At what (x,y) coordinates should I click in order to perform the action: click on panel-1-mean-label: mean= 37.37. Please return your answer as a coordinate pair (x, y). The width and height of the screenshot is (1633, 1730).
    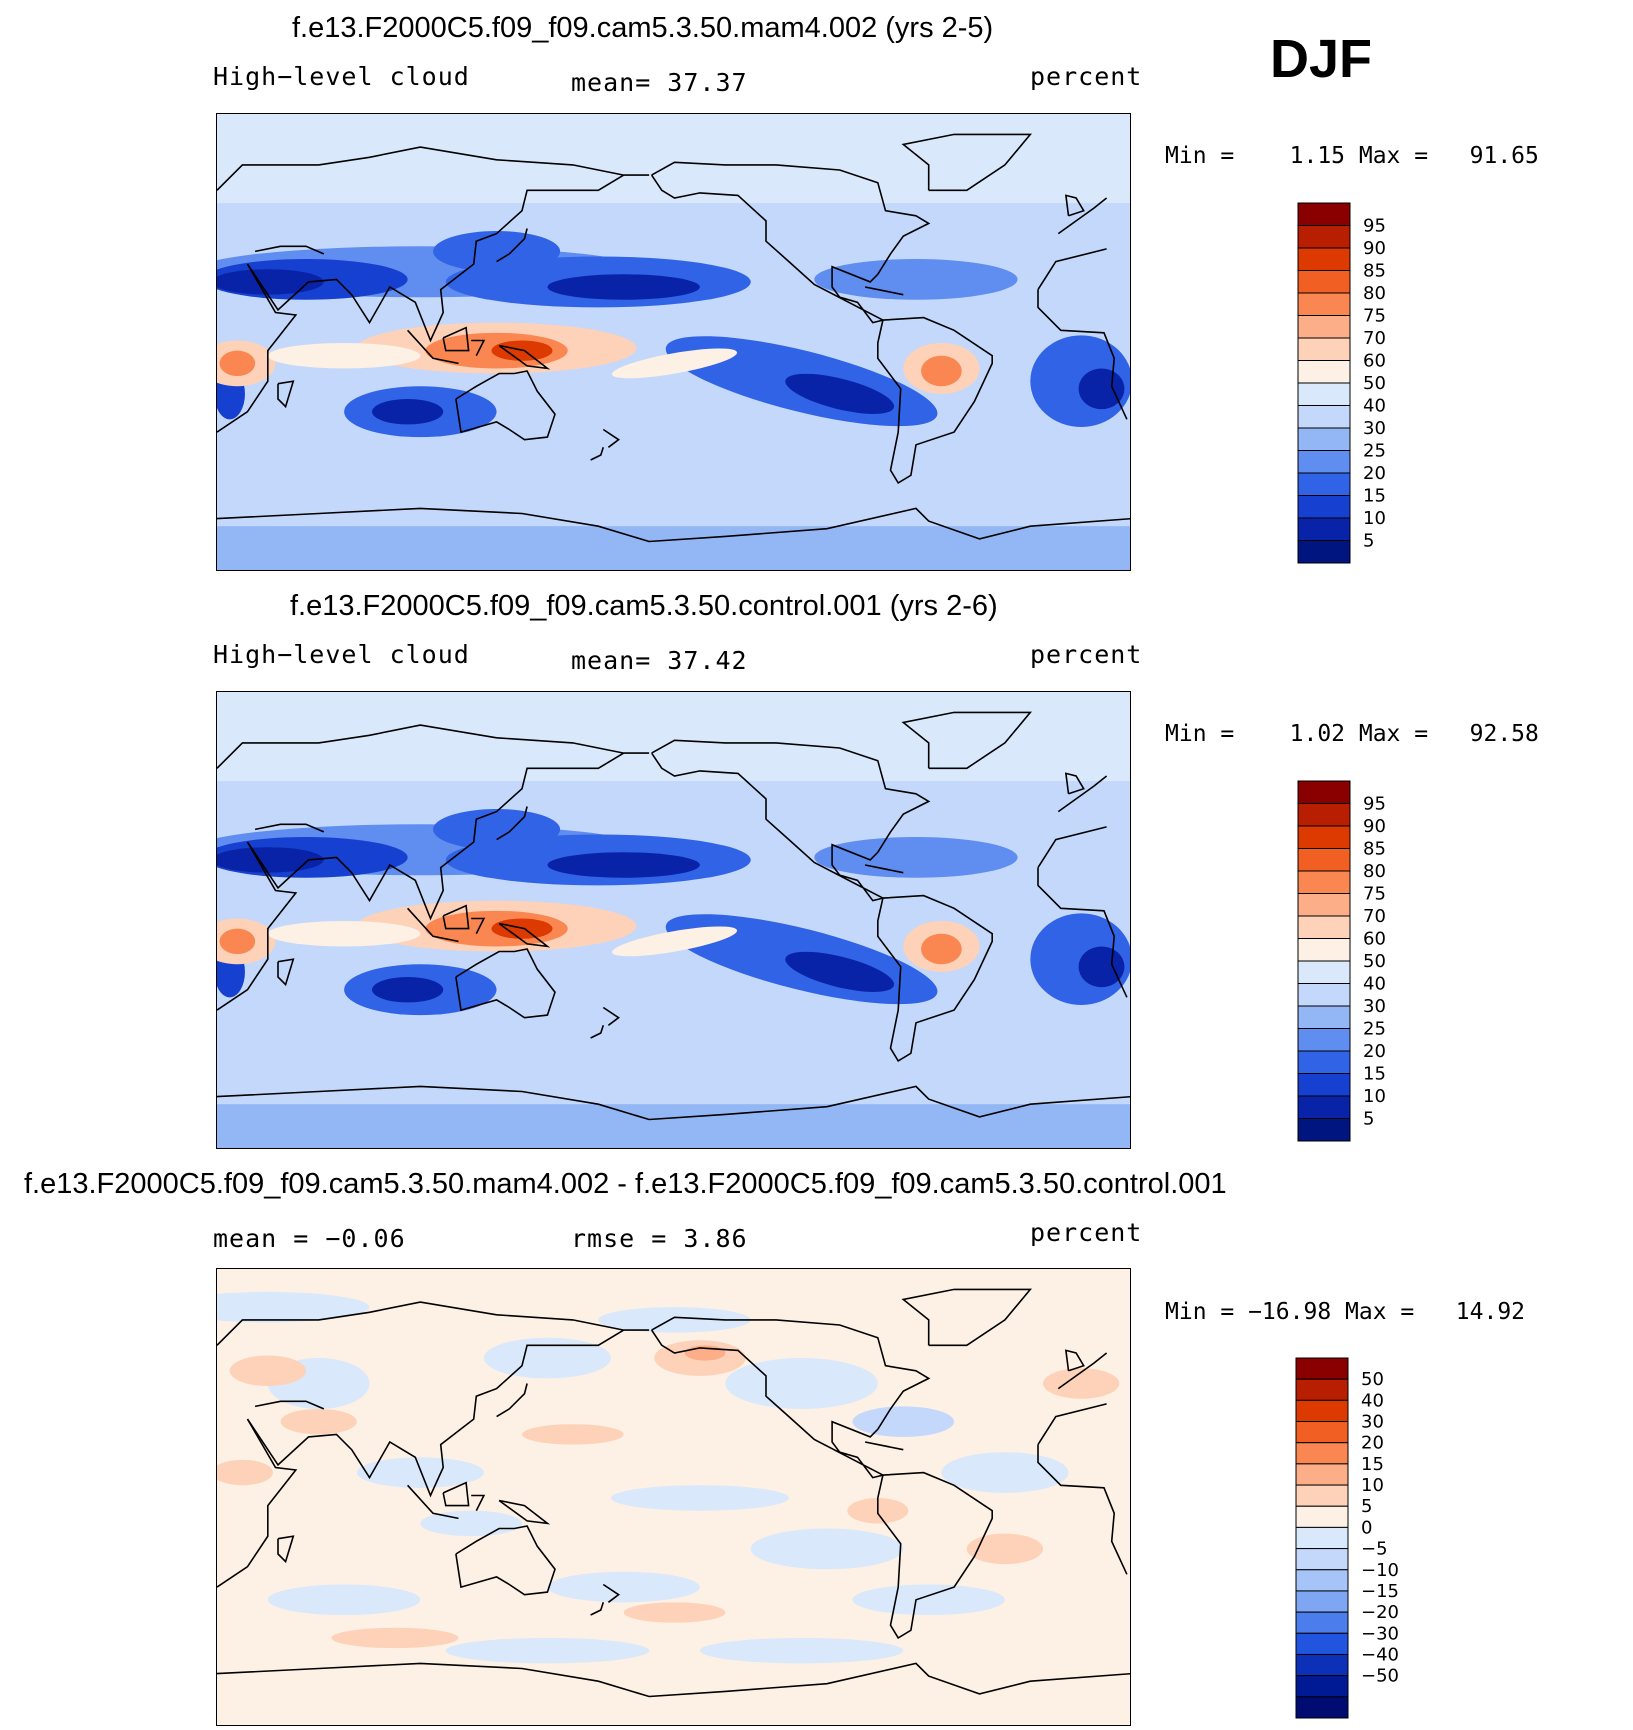
    Looking at the image, I should click on (659, 82).